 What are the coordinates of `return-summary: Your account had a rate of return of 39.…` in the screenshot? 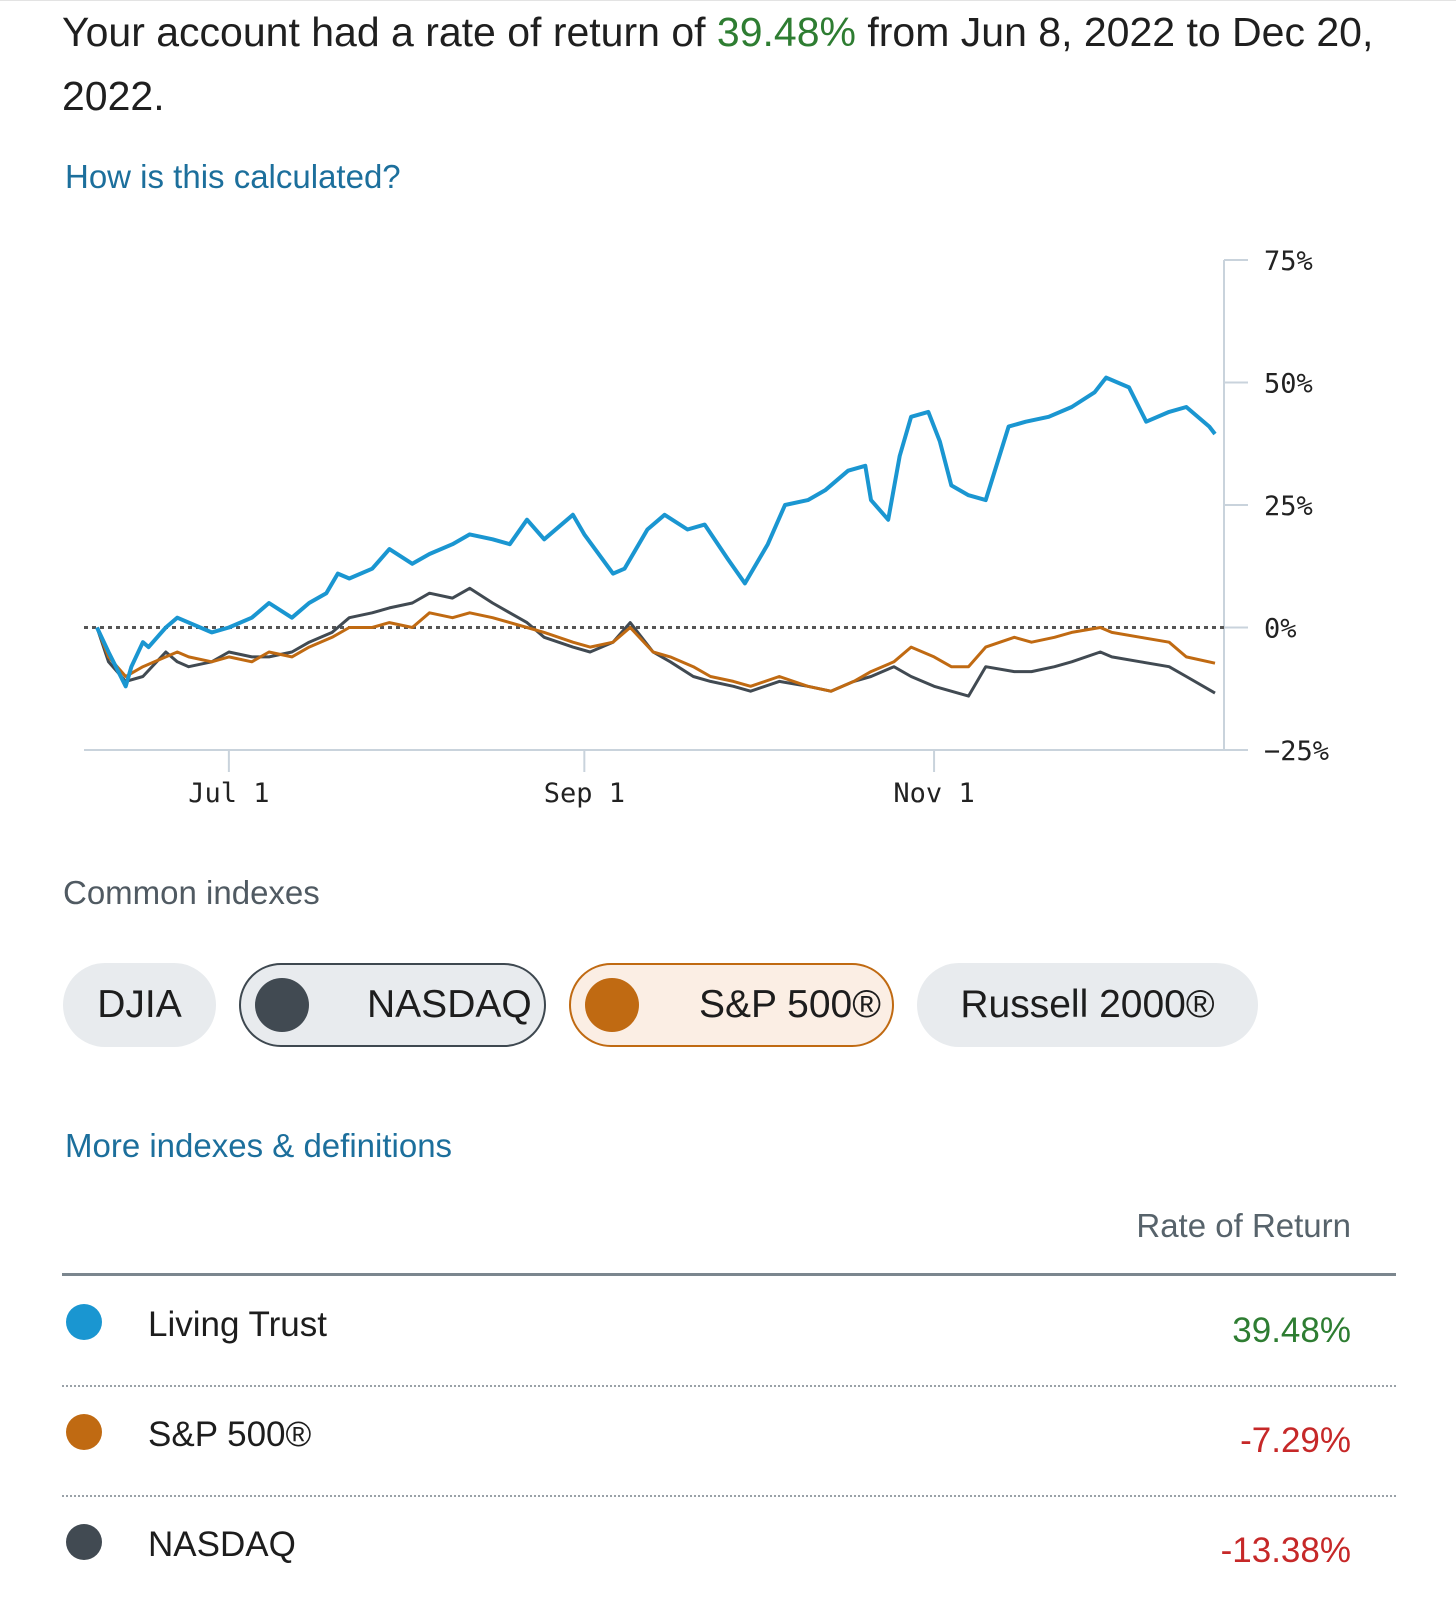 It's located at (742, 64).